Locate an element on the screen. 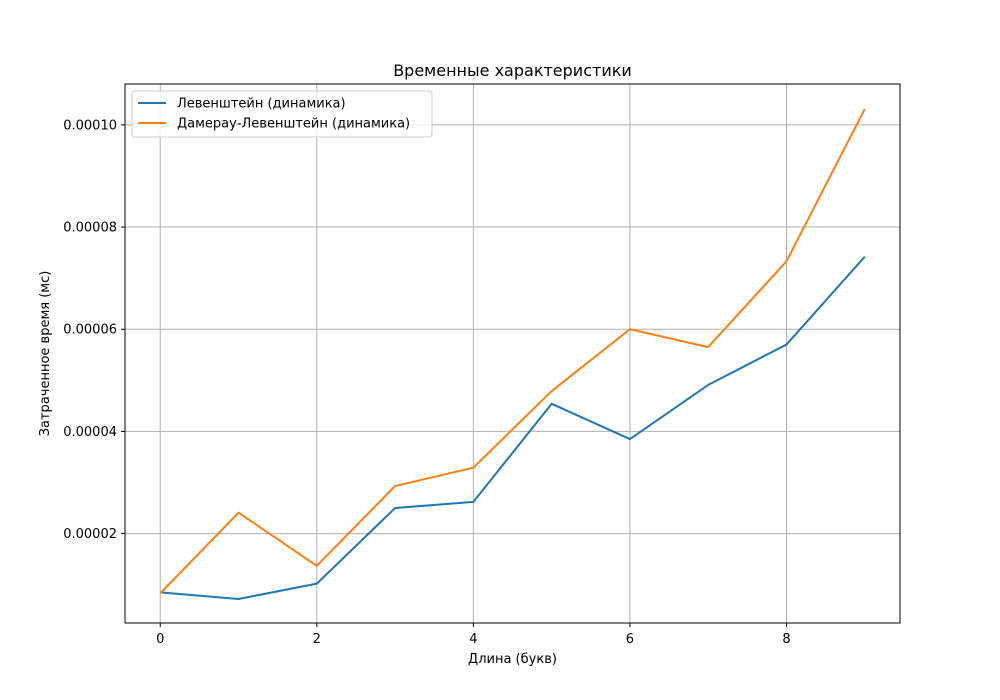 The width and height of the screenshot is (1000, 700). x-axis: 0 2 4 6 8 is located at coordinates (473, 635).